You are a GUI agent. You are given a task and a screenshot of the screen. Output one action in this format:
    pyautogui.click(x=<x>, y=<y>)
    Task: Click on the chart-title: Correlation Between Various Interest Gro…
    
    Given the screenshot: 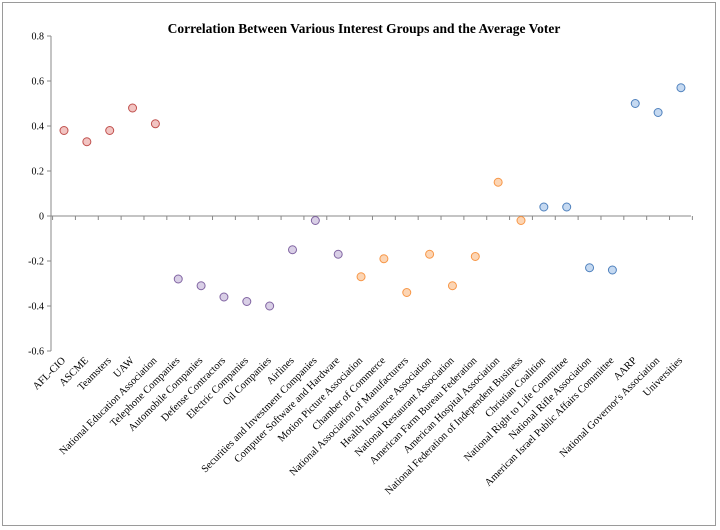 What is the action you would take?
    pyautogui.click(x=364, y=28)
    